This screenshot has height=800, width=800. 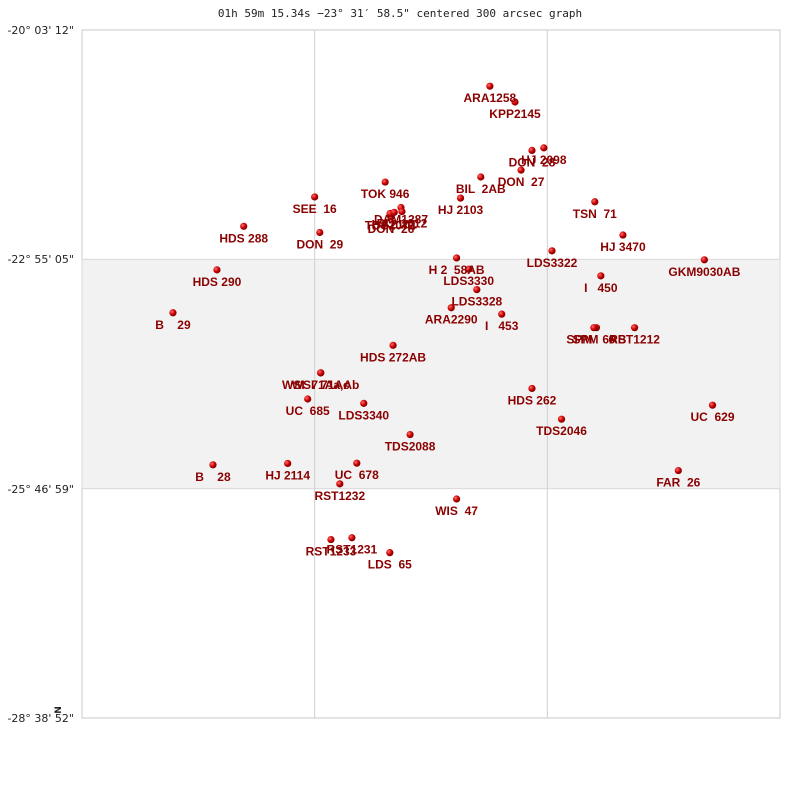 I want to click on star-label: GKM9030AB, so click(x=704, y=272).